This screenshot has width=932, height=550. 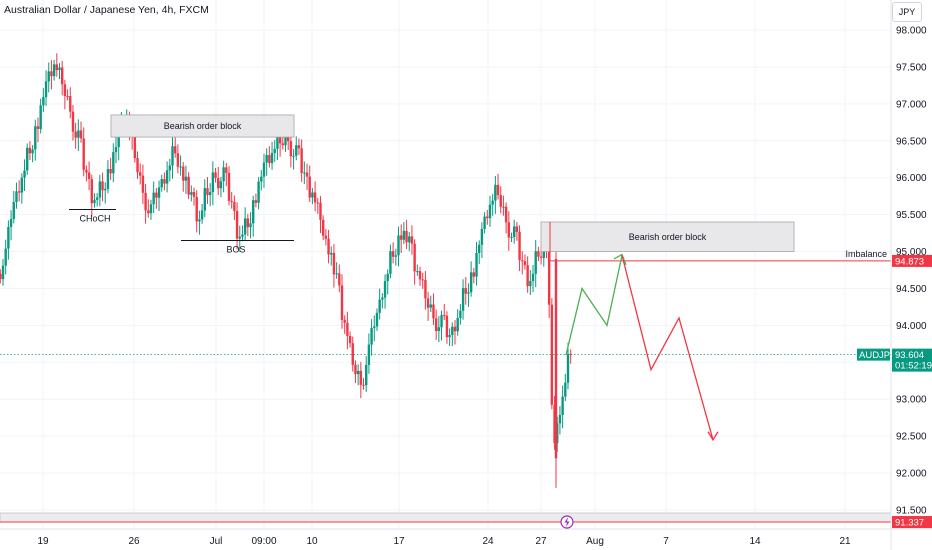 I want to click on time-tick-label: 17, so click(x=399, y=541).